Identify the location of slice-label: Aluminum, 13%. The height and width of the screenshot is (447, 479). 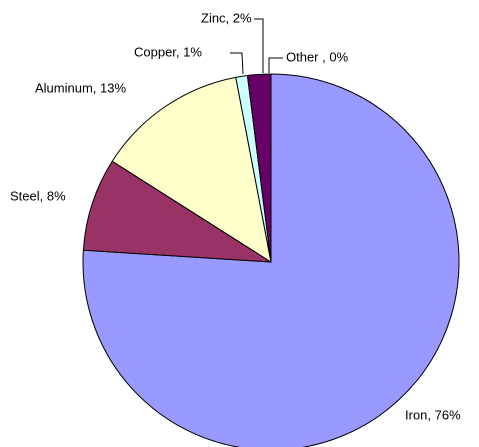
(80, 87).